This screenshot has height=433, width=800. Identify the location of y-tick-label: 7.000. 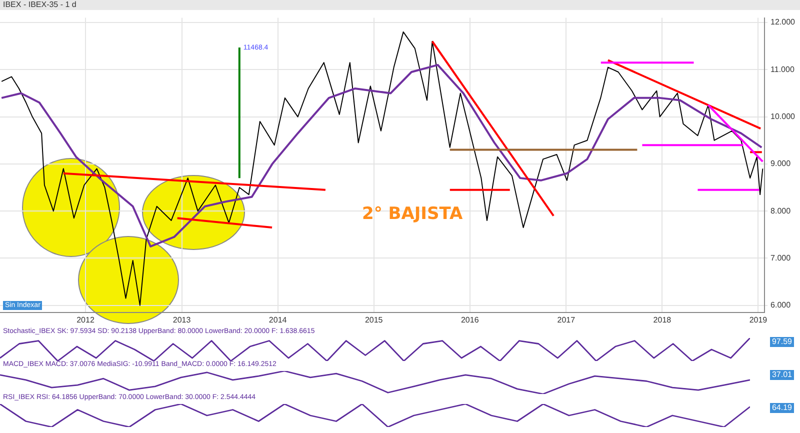
(781, 257).